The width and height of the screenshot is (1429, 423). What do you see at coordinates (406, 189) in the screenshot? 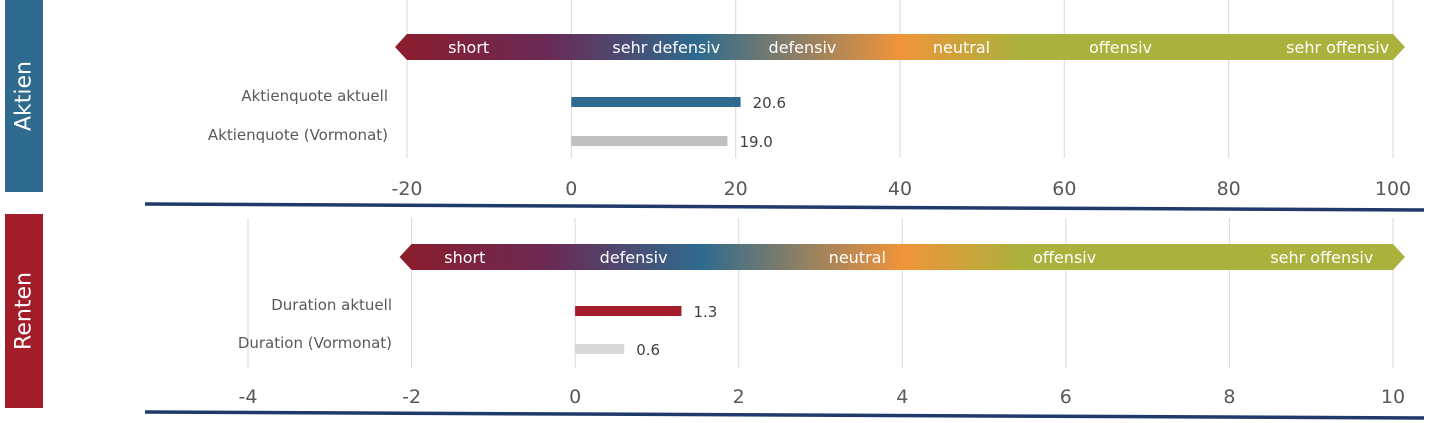
I see `tick-label: -20` at bounding box center [406, 189].